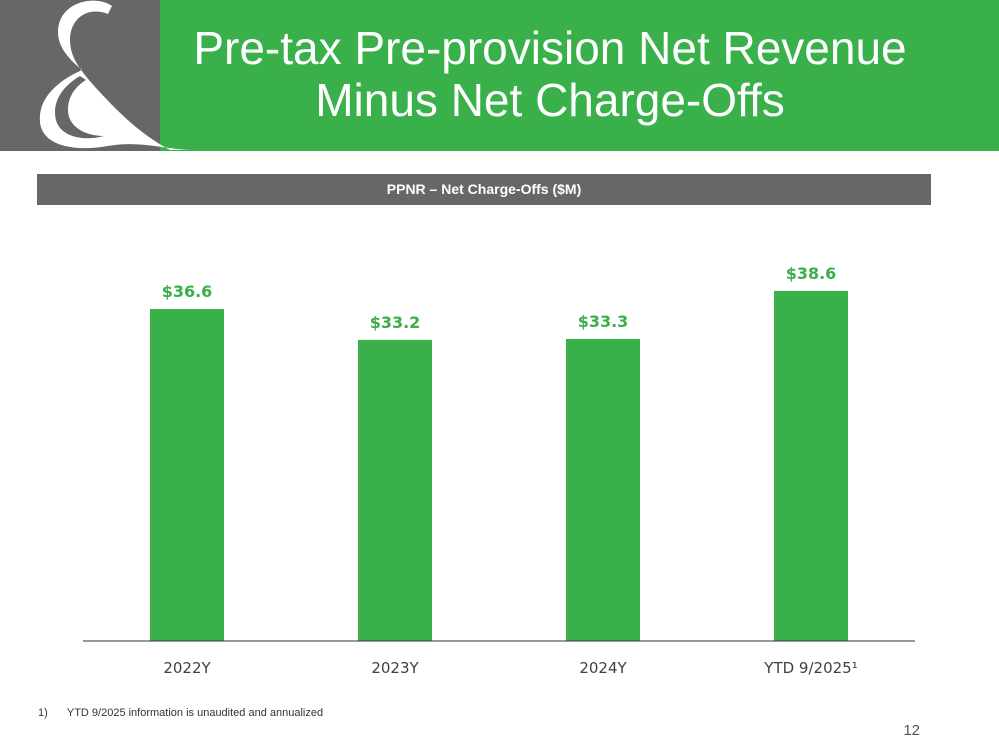 Image resolution: width=999 pixels, height=750 pixels. I want to click on x-tick-label-2: 2024Y, so click(603, 668).